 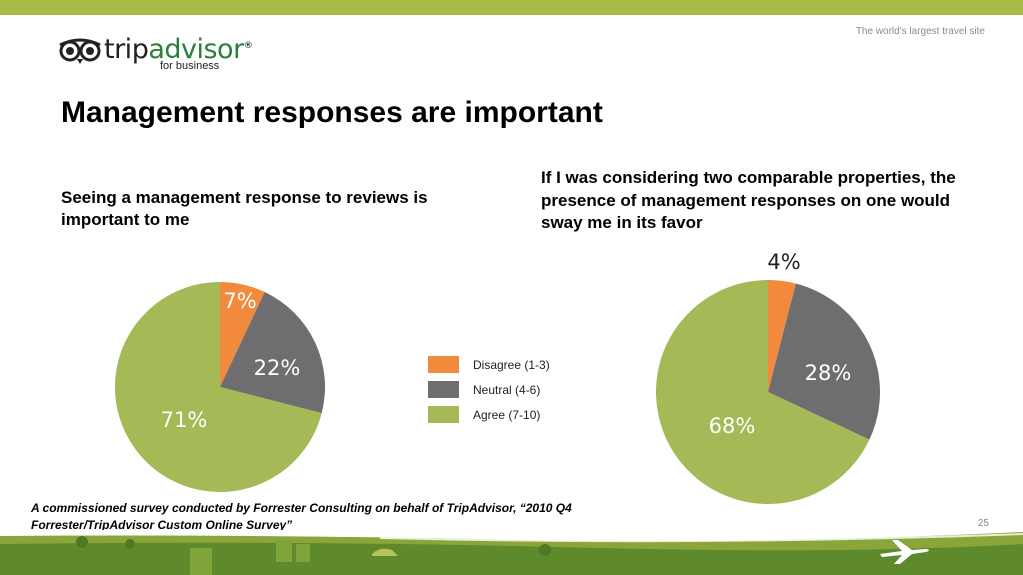 I want to click on tagline: The world's largest travel site, so click(x=920, y=31).